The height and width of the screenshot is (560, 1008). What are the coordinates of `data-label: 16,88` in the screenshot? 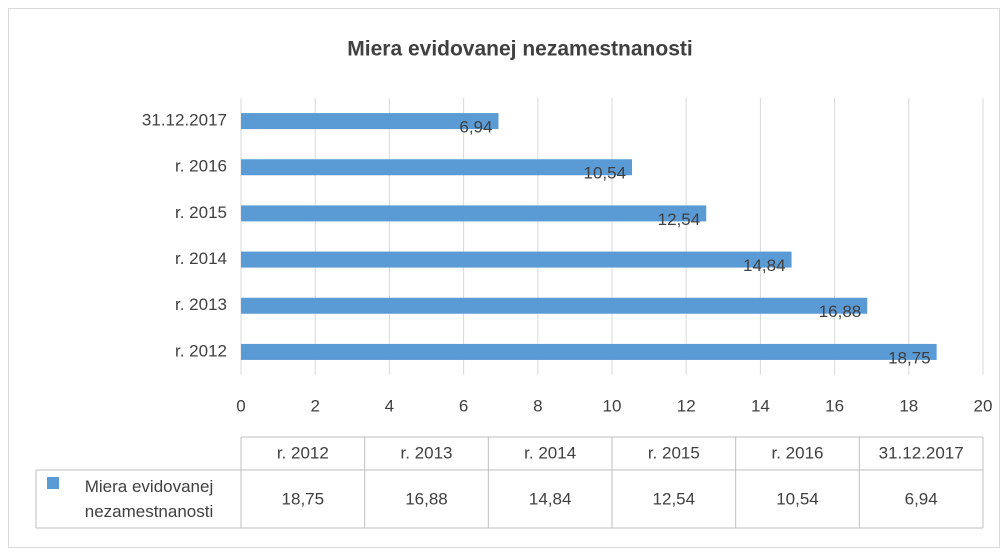 It's located at (840, 311).